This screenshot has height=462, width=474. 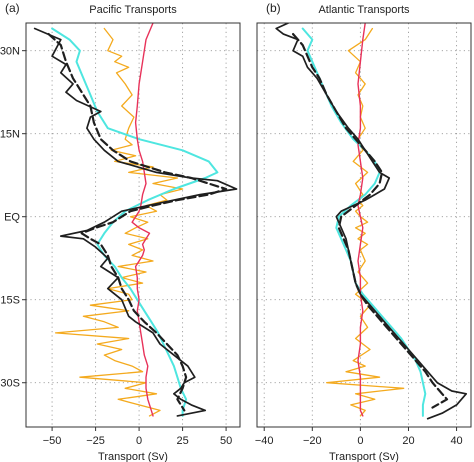 I want to click on panel-b-xtick-label: −20, so click(x=312, y=441).